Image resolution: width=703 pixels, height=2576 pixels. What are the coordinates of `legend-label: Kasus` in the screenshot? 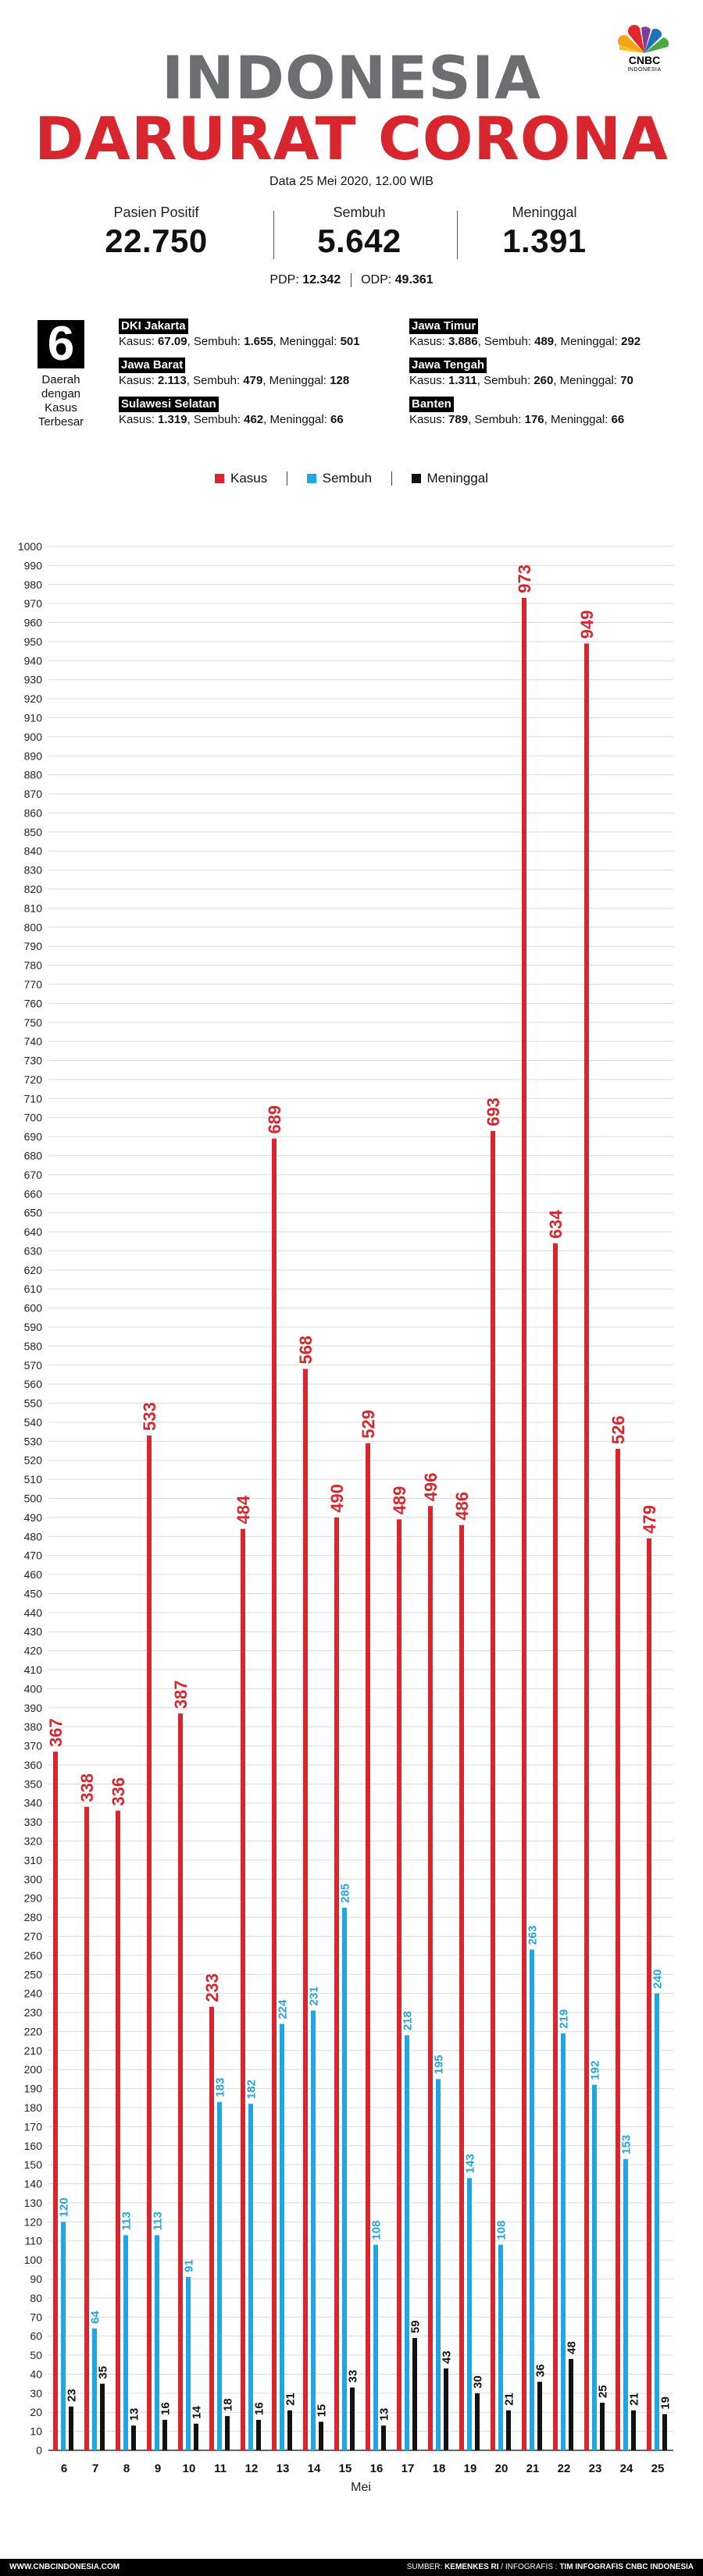 It's located at (249, 478).